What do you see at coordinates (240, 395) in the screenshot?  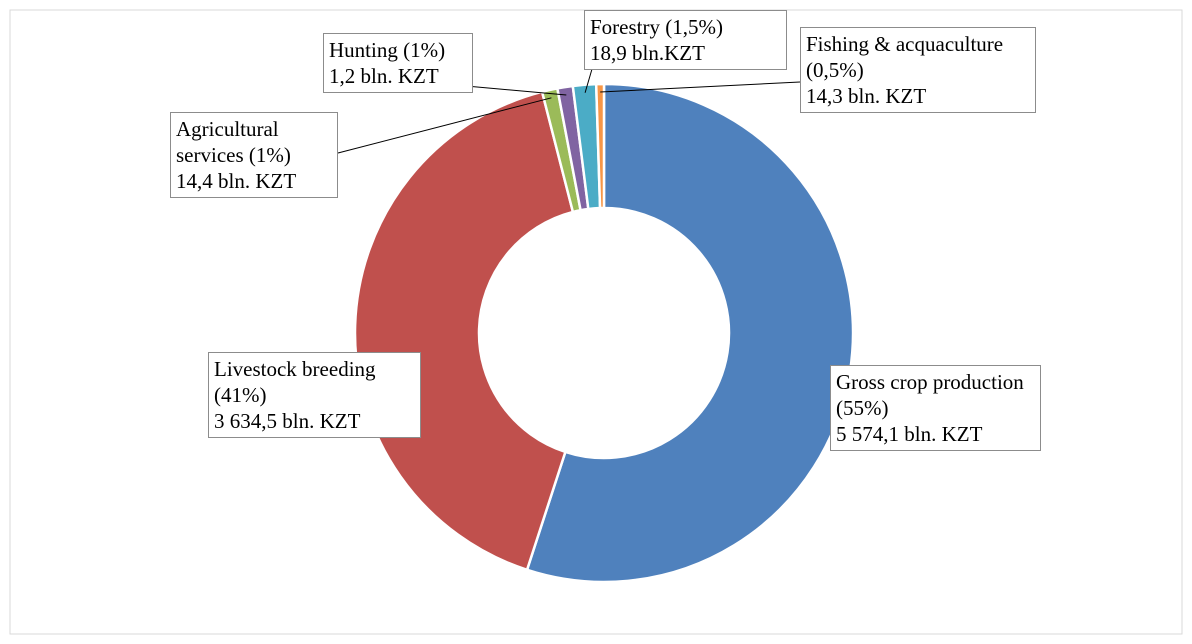 I see `percent-label: (41%)` at bounding box center [240, 395].